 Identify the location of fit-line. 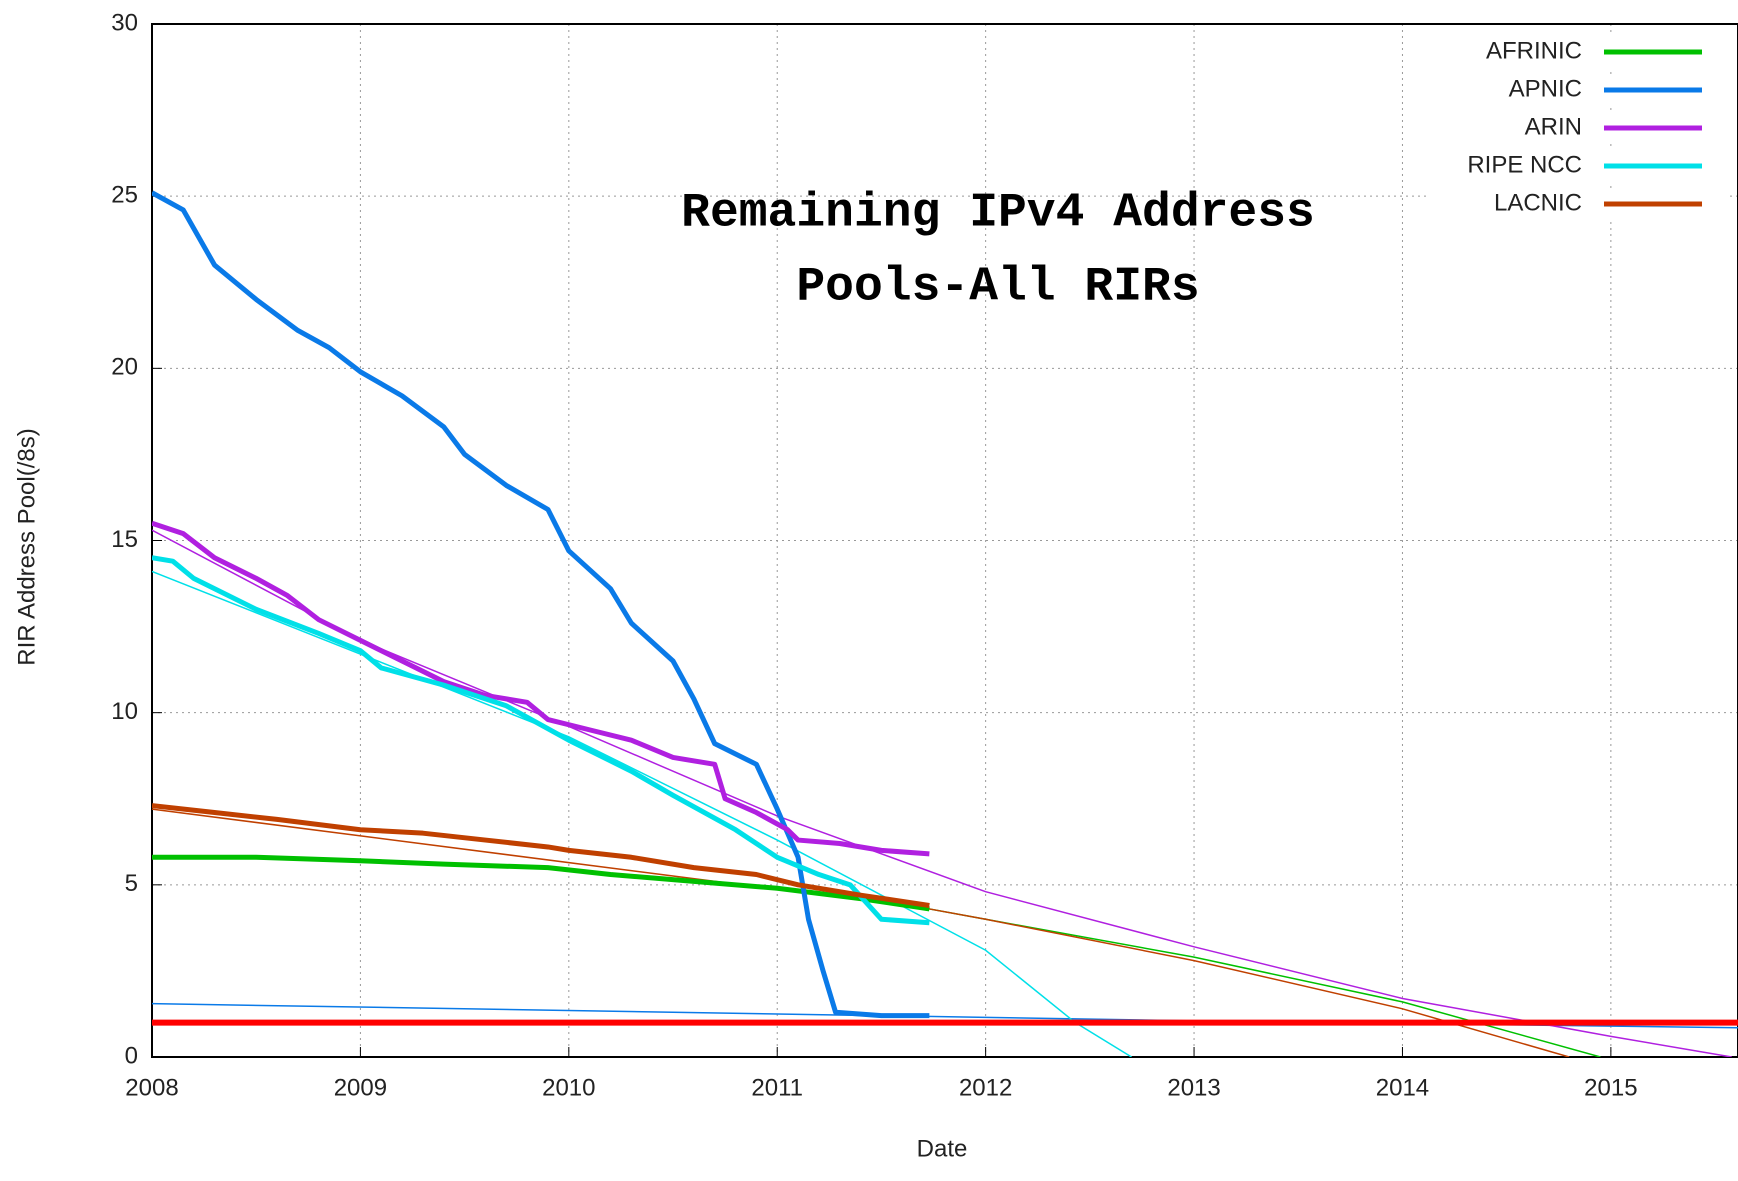
(1265, 982).